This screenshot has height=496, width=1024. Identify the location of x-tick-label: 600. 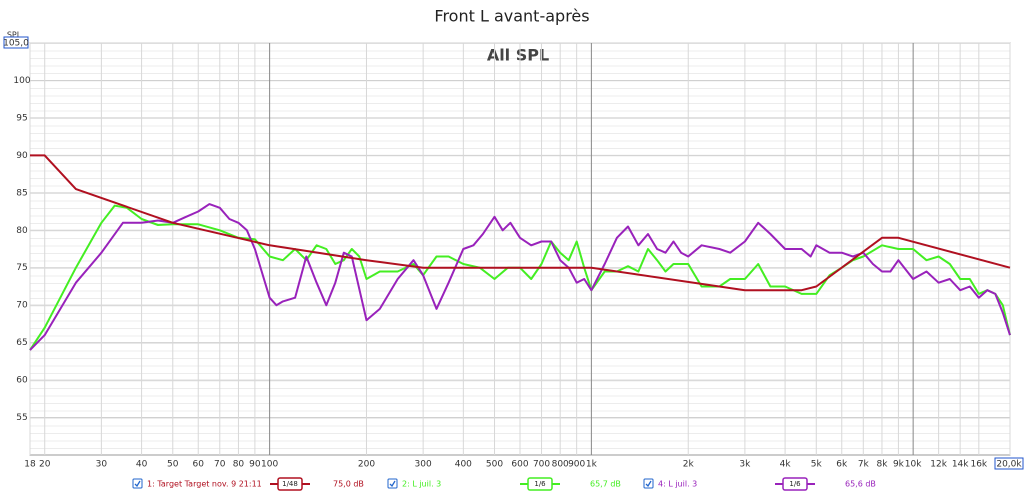
(519, 465).